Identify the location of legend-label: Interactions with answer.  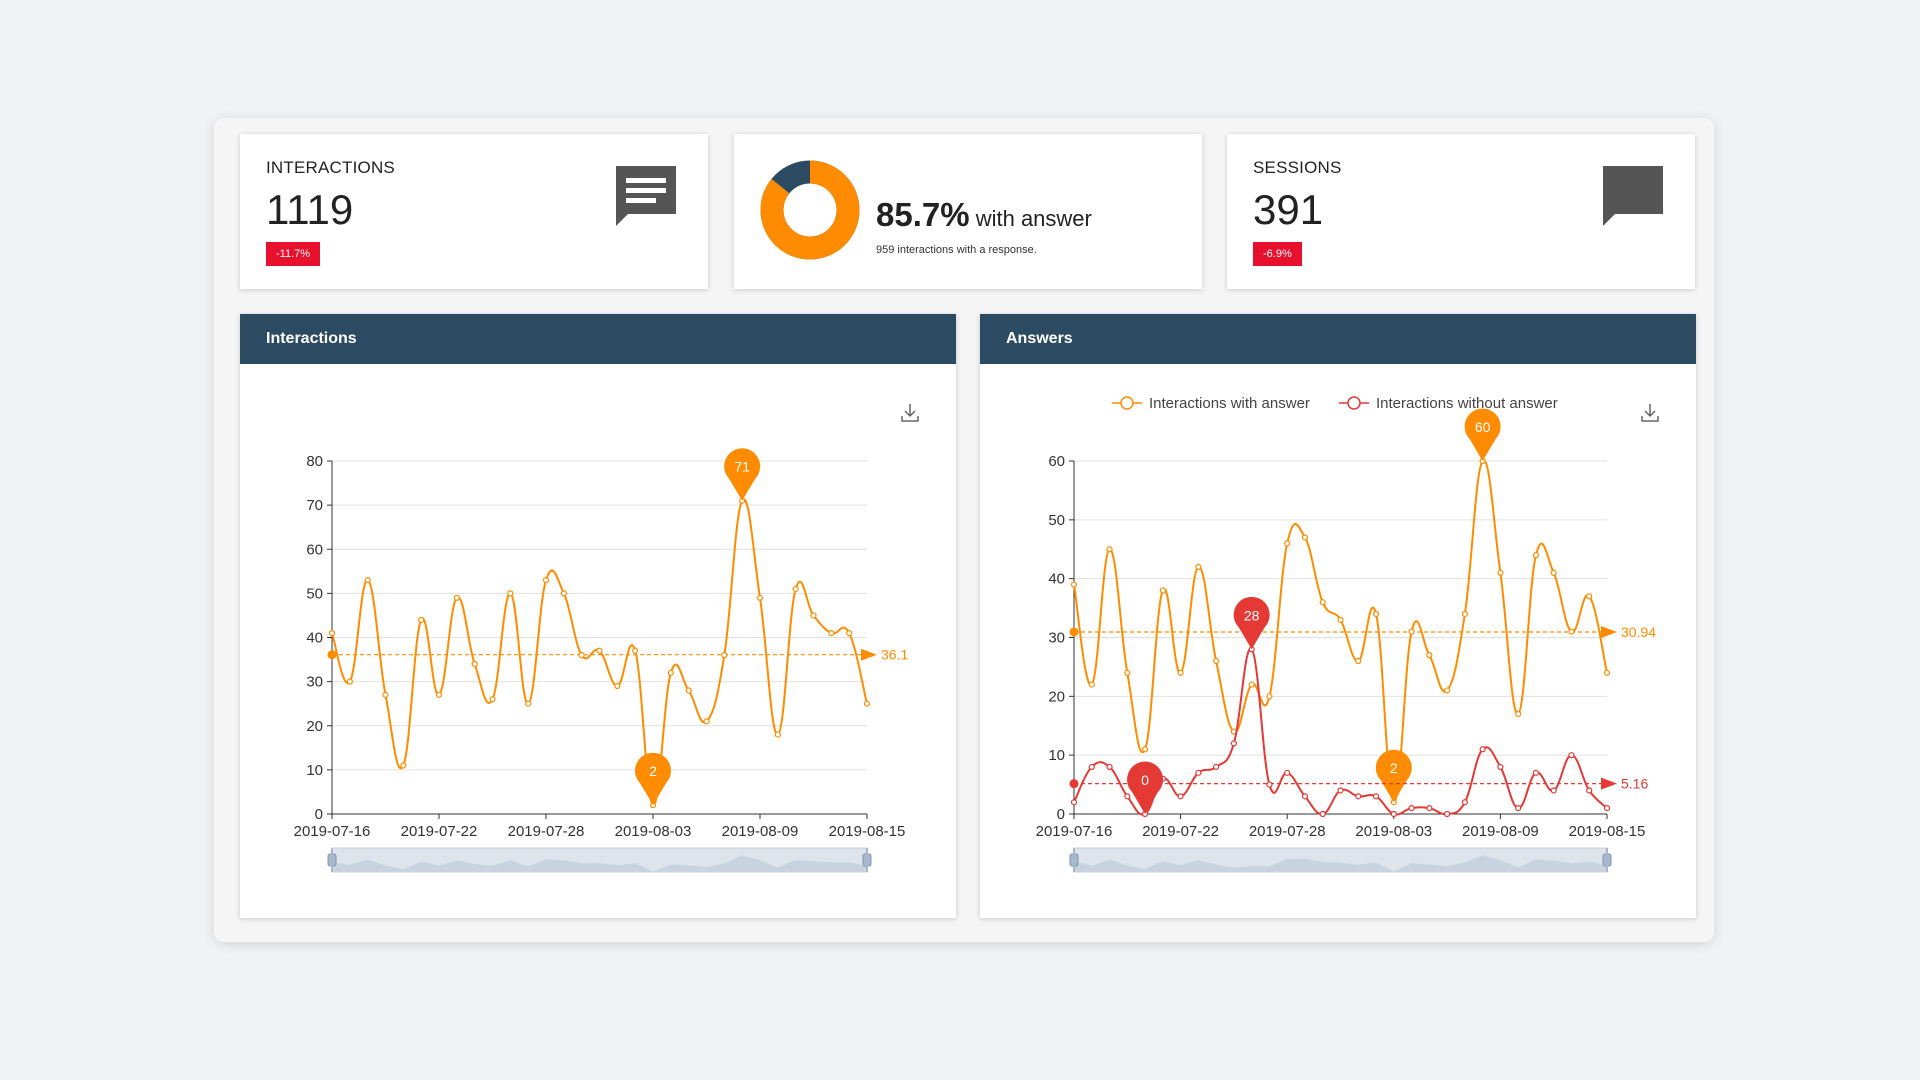
(1229, 403).